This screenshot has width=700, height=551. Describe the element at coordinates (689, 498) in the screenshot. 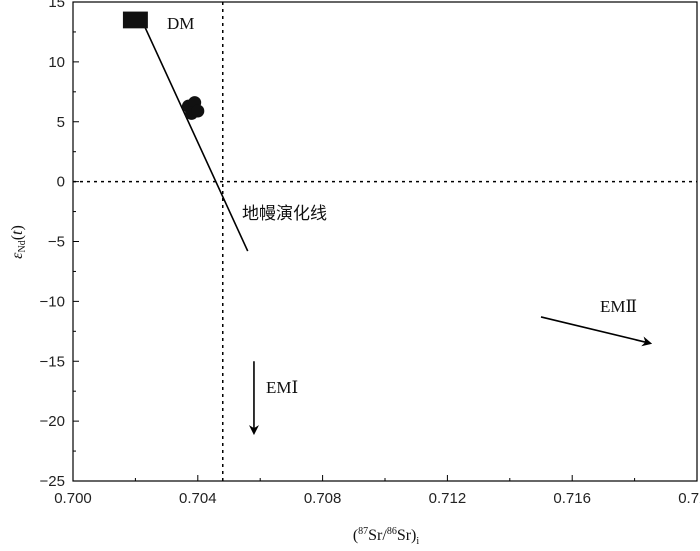

I see `x-tick-label: 0.720` at that location.